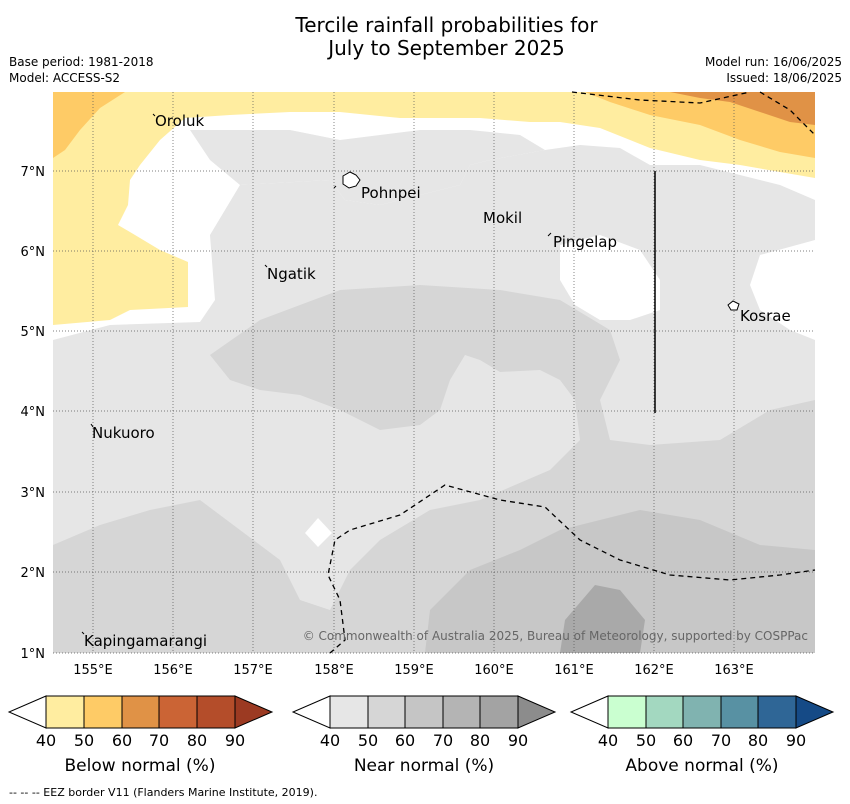 This screenshot has width=850, height=804. I want to click on near-tick-60: 60, so click(405, 740).